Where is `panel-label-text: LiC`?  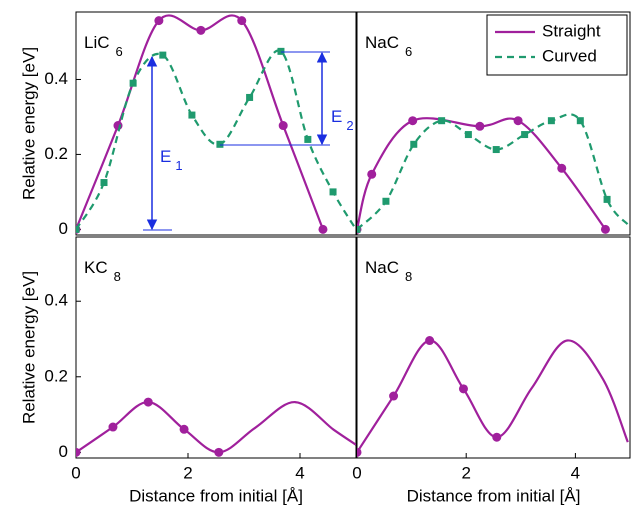
panel-label-text: LiC is located at coordinates (97, 42).